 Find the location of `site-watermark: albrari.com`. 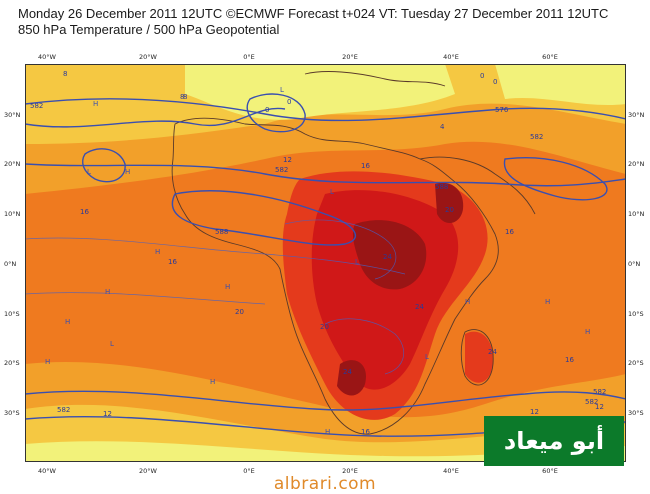

site-watermark: albrari.com is located at coordinates (325, 484).